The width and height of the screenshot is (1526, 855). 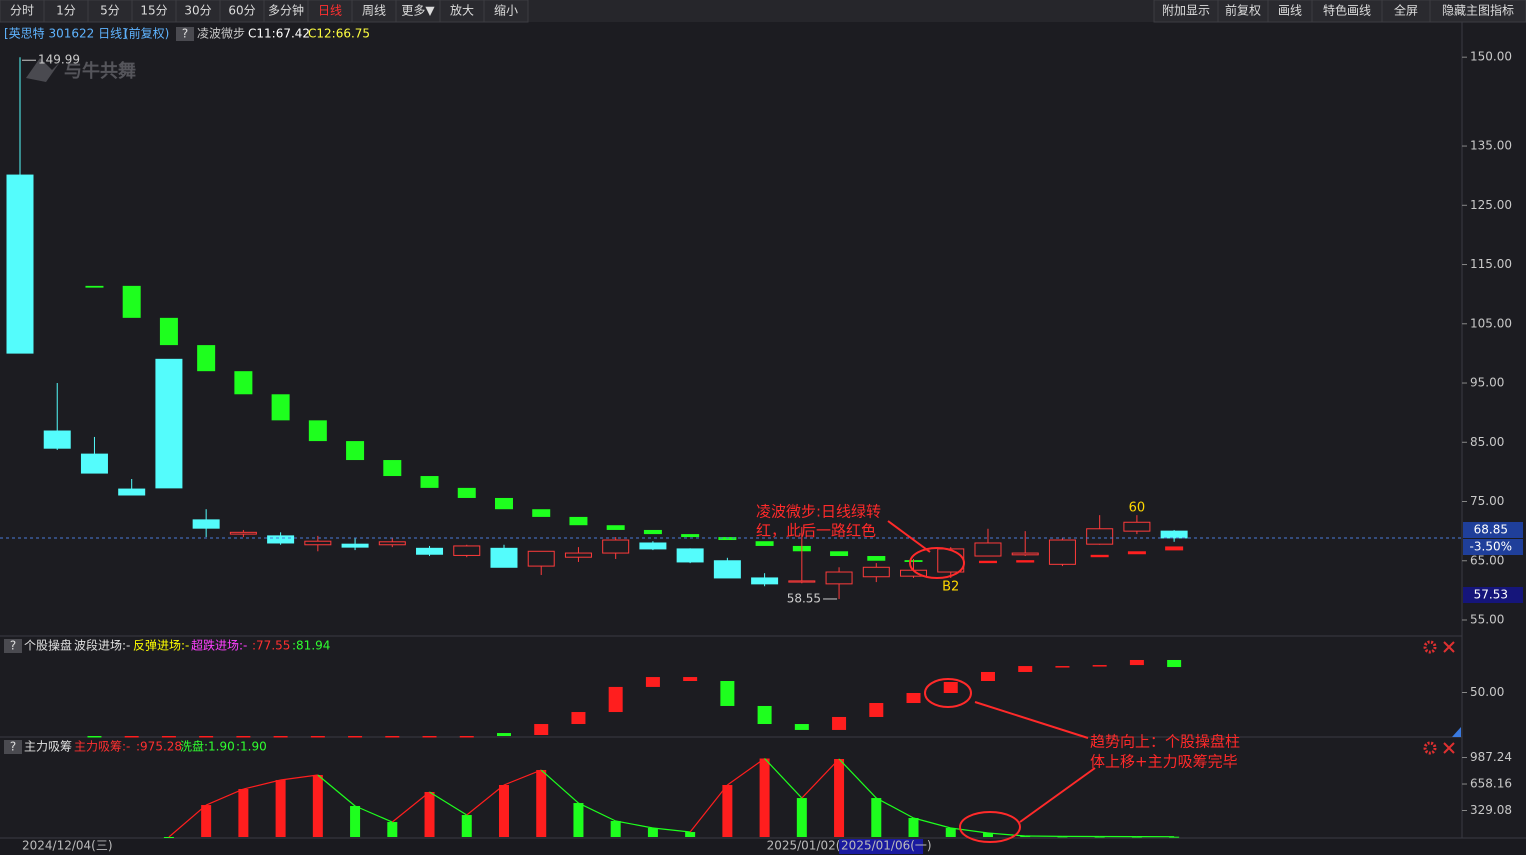 What do you see at coordinates (763, 847) in the screenshot?
I see `date-axis` at bounding box center [763, 847].